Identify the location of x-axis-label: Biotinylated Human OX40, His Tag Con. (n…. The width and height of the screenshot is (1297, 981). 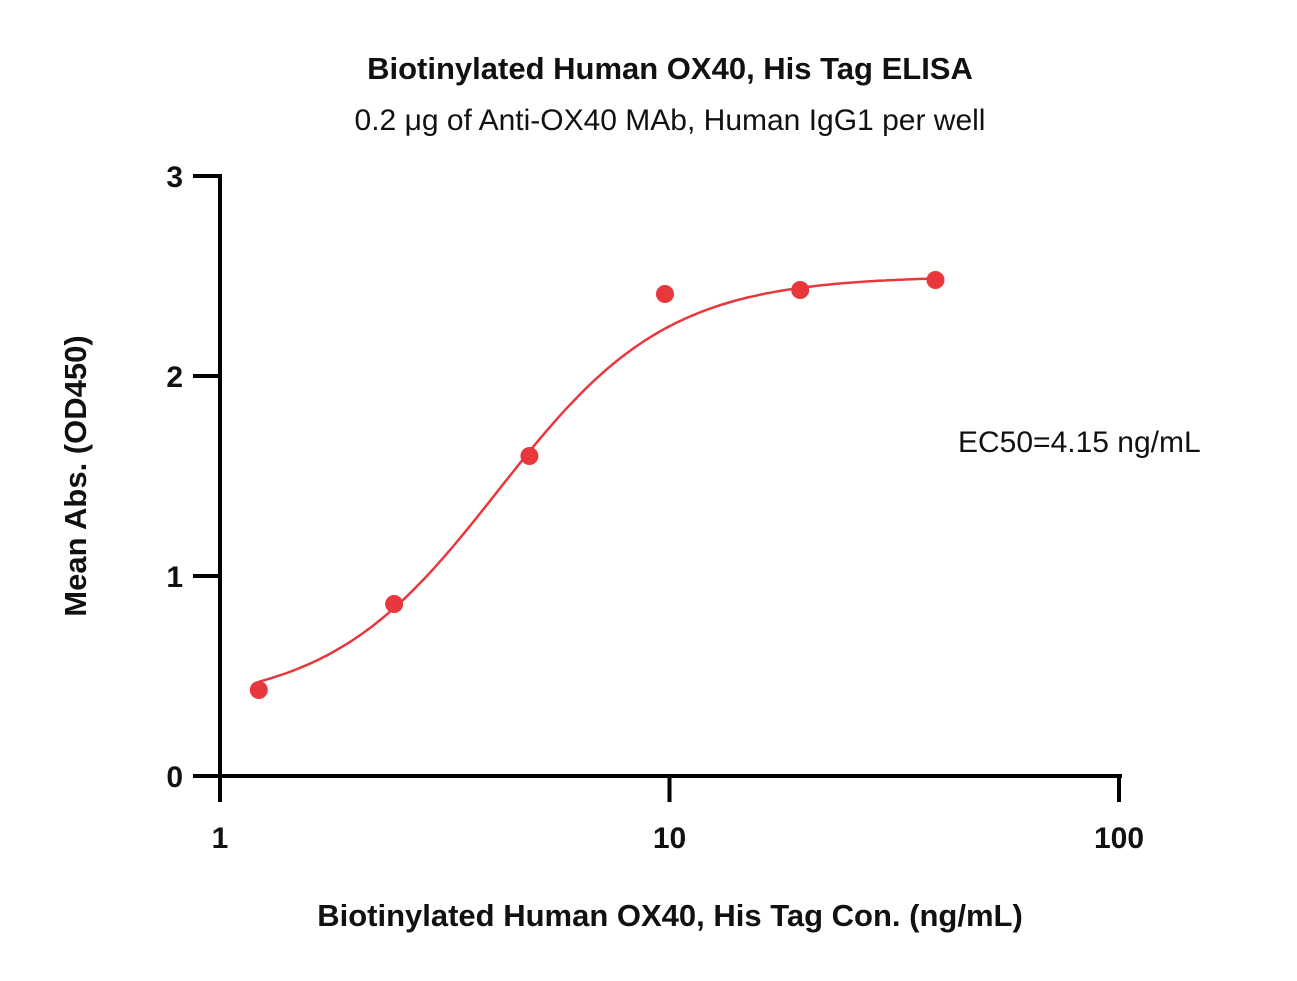
(670, 915).